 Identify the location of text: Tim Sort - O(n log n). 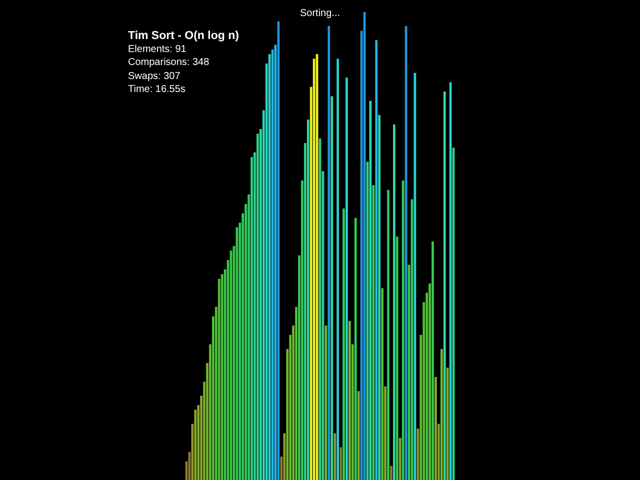
(183, 36).